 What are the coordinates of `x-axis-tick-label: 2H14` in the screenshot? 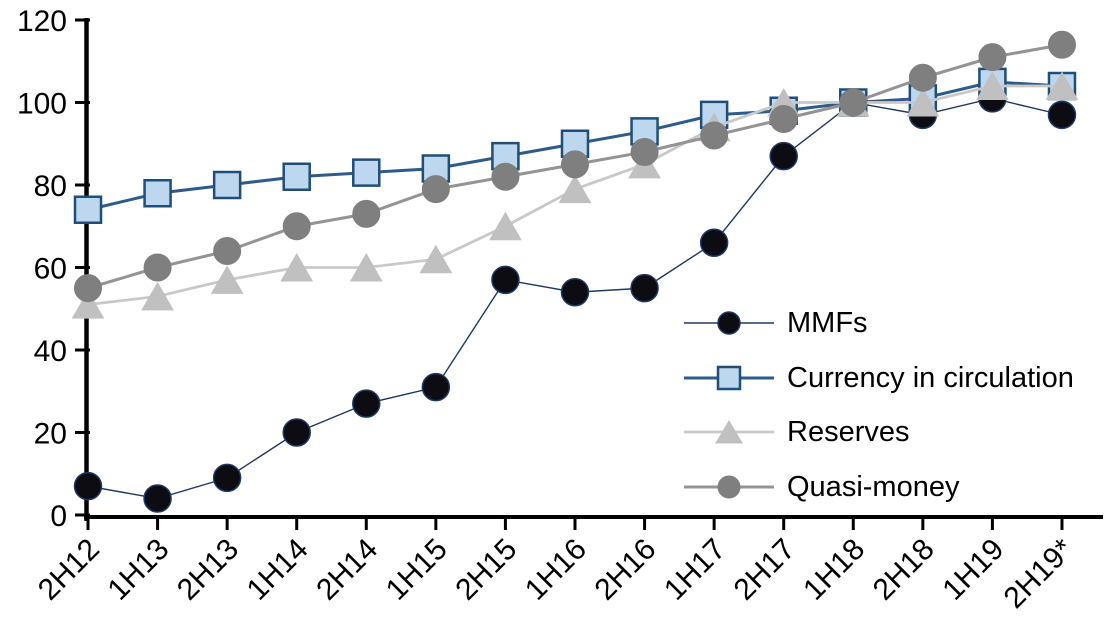 It's located at (347, 570).